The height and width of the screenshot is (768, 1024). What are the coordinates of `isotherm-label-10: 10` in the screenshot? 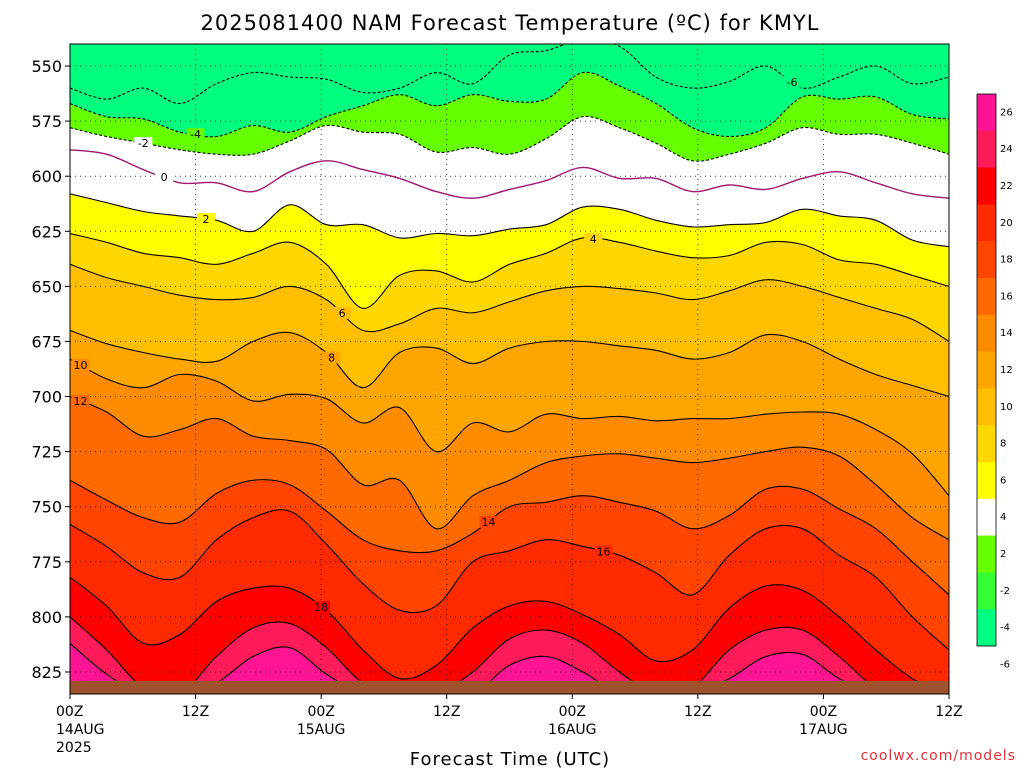 It's located at (80, 365).